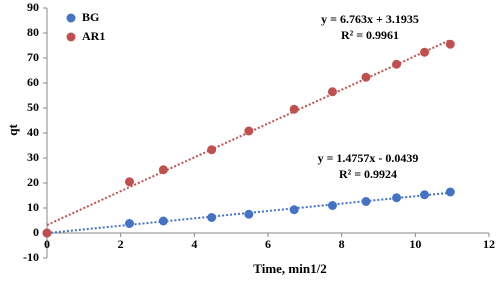 The image size is (500, 286). What do you see at coordinates (194, 244) in the screenshot?
I see `x-tick-label: 4` at bounding box center [194, 244].